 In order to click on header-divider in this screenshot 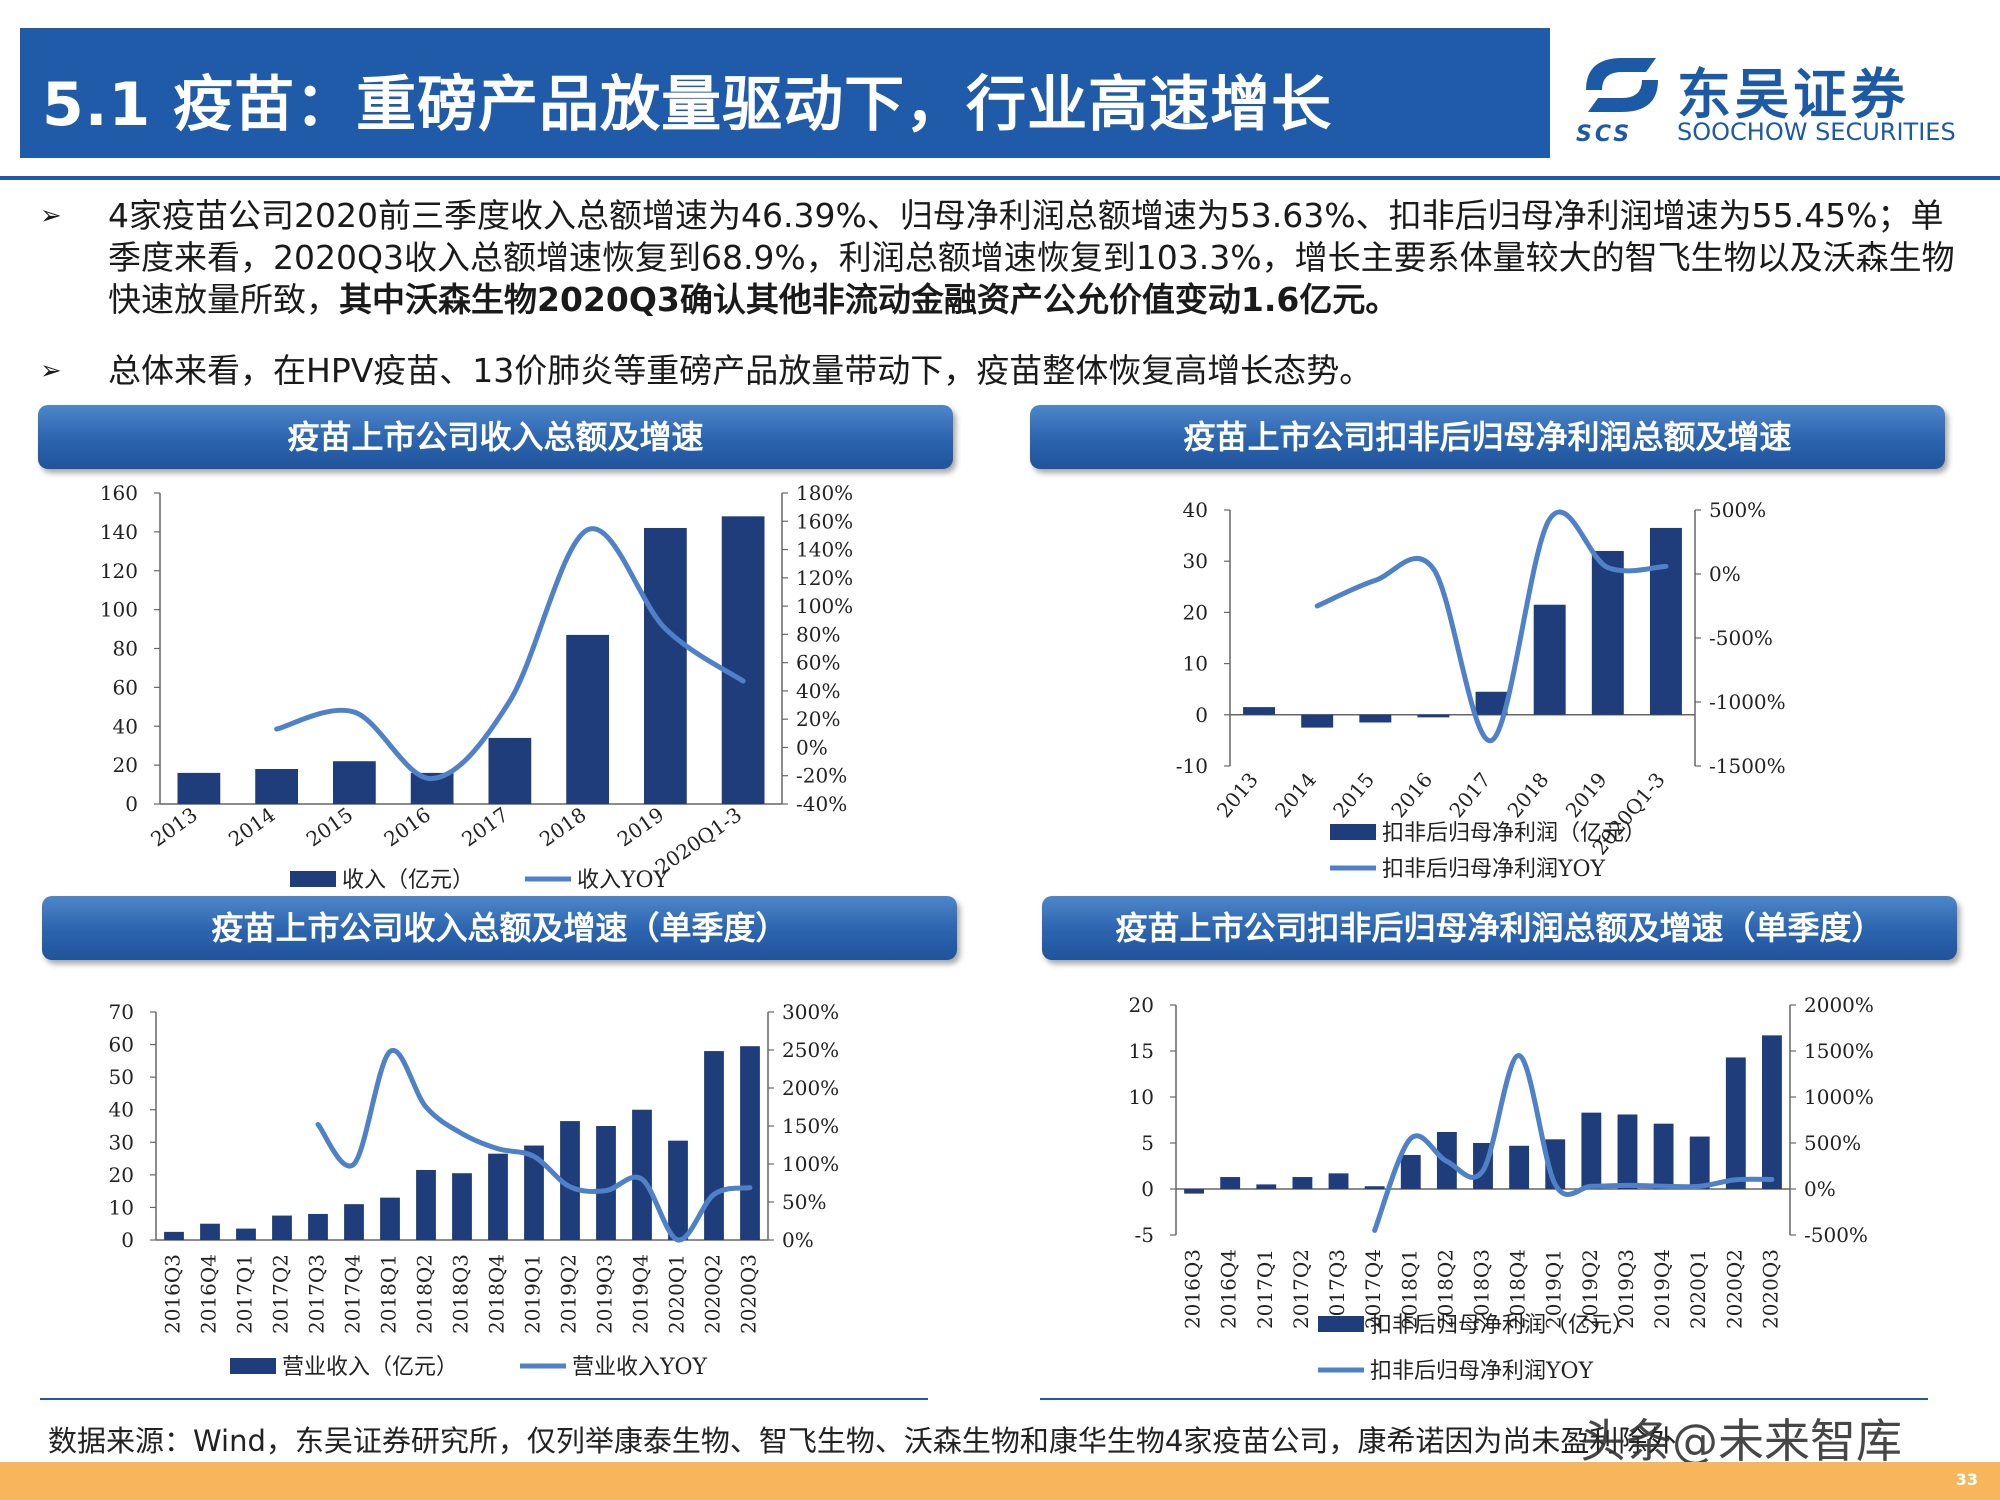, I will do `click(1000, 178)`.